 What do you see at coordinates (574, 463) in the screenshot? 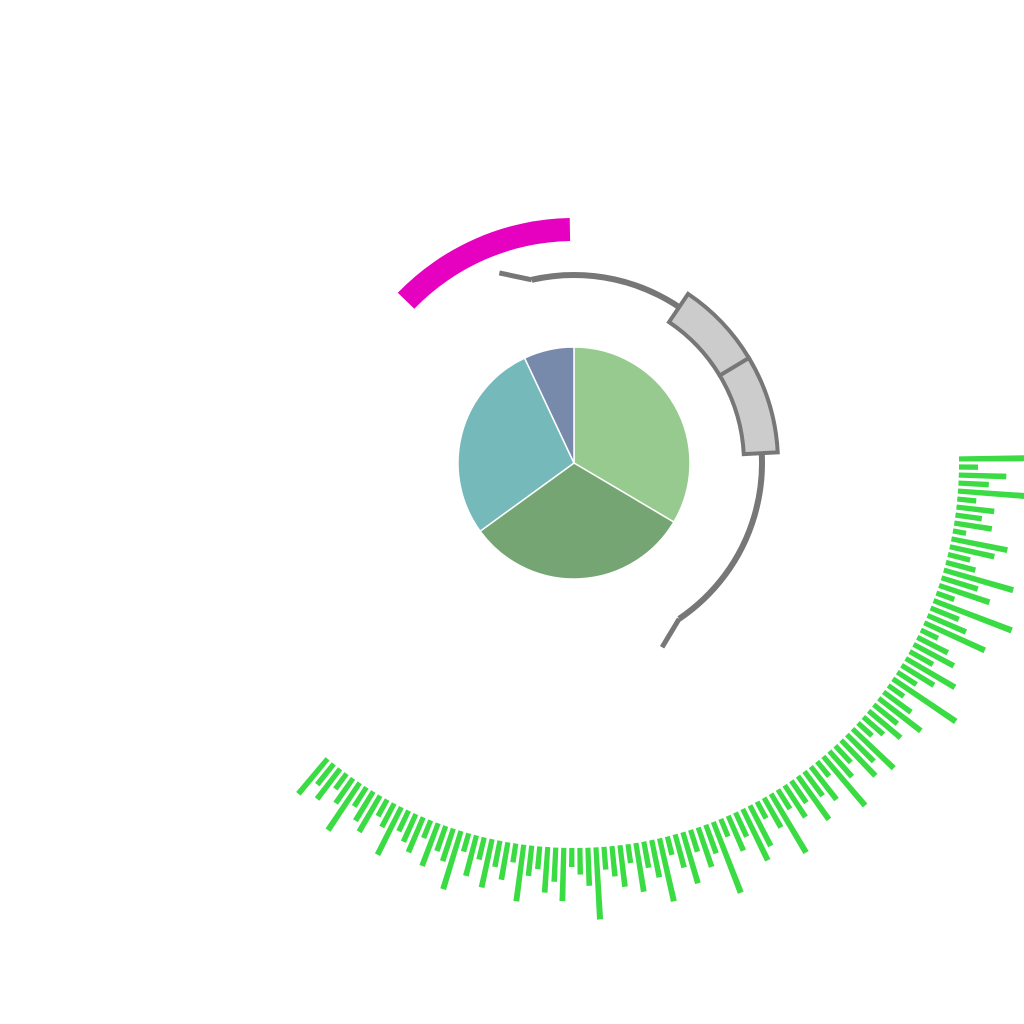
I see `pie-chart` at bounding box center [574, 463].